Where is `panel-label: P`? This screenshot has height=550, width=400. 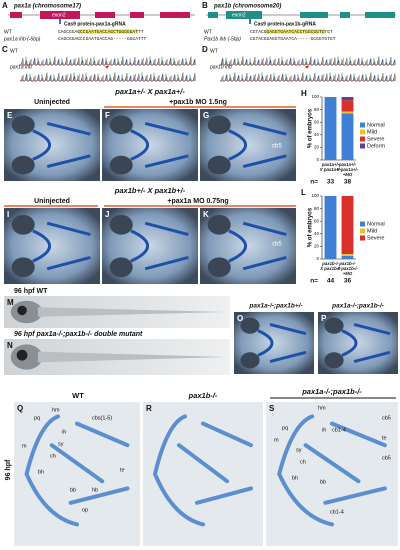 panel-label: P is located at coordinates (324, 318).